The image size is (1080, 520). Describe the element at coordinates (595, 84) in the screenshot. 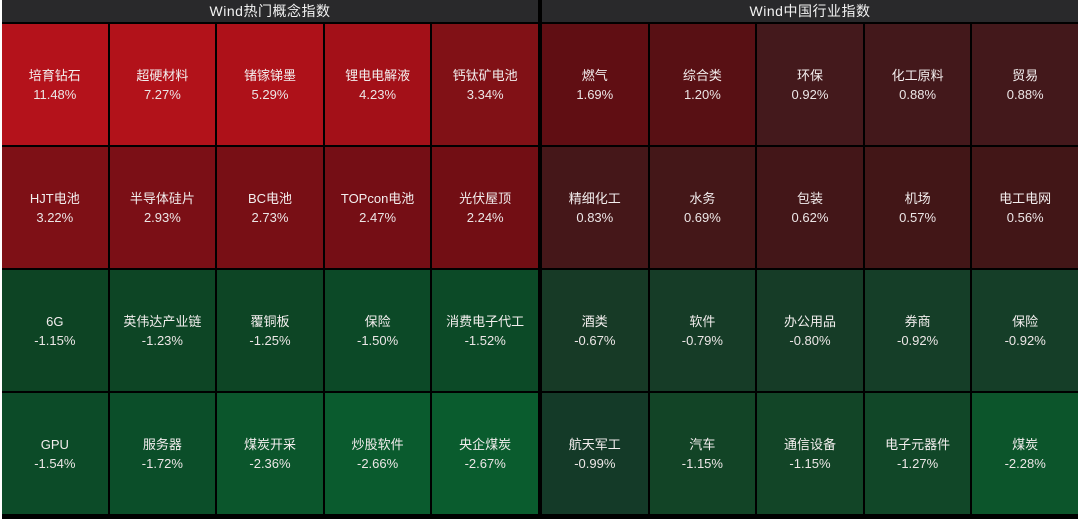

I see `heatmap-cell-燃气: 燃气 1.69%` at that location.